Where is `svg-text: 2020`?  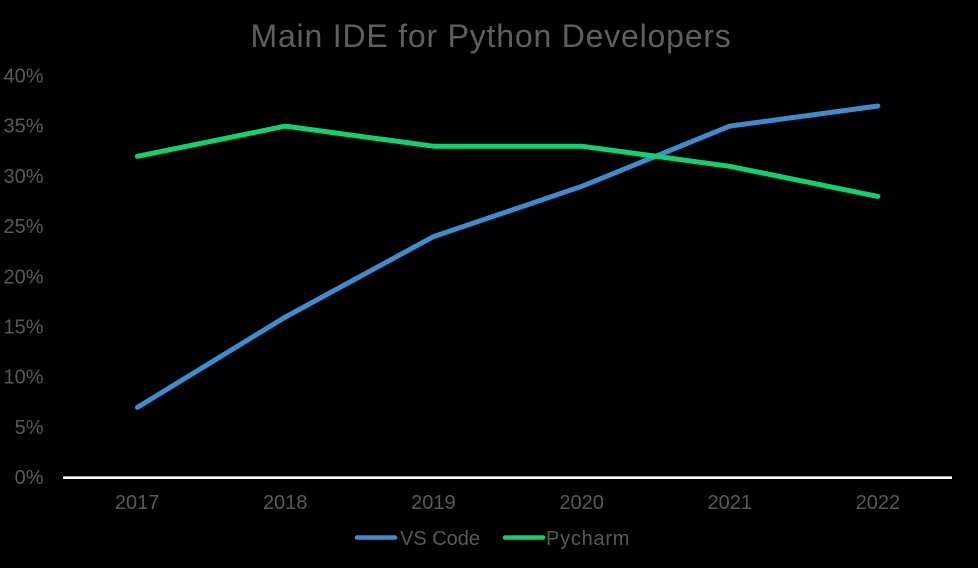
svg-text: 2020 is located at coordinates (581, 503).